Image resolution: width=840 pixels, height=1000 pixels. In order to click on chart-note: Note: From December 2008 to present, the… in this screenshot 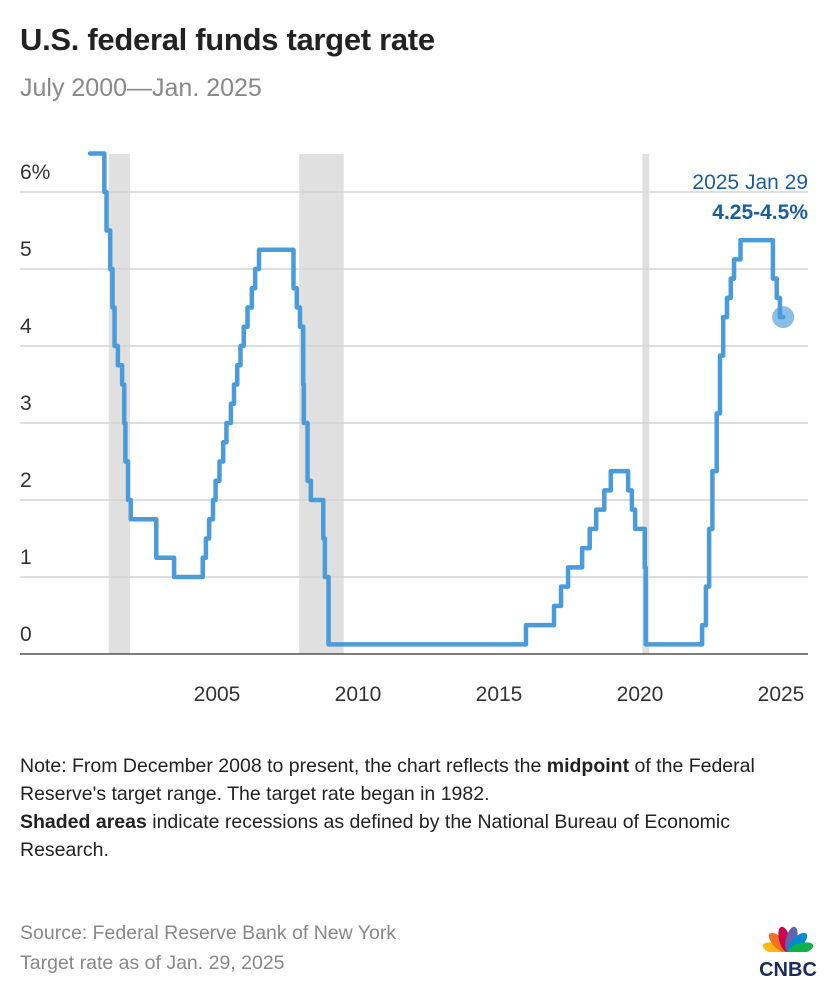, I will do `click(390, 808)`.